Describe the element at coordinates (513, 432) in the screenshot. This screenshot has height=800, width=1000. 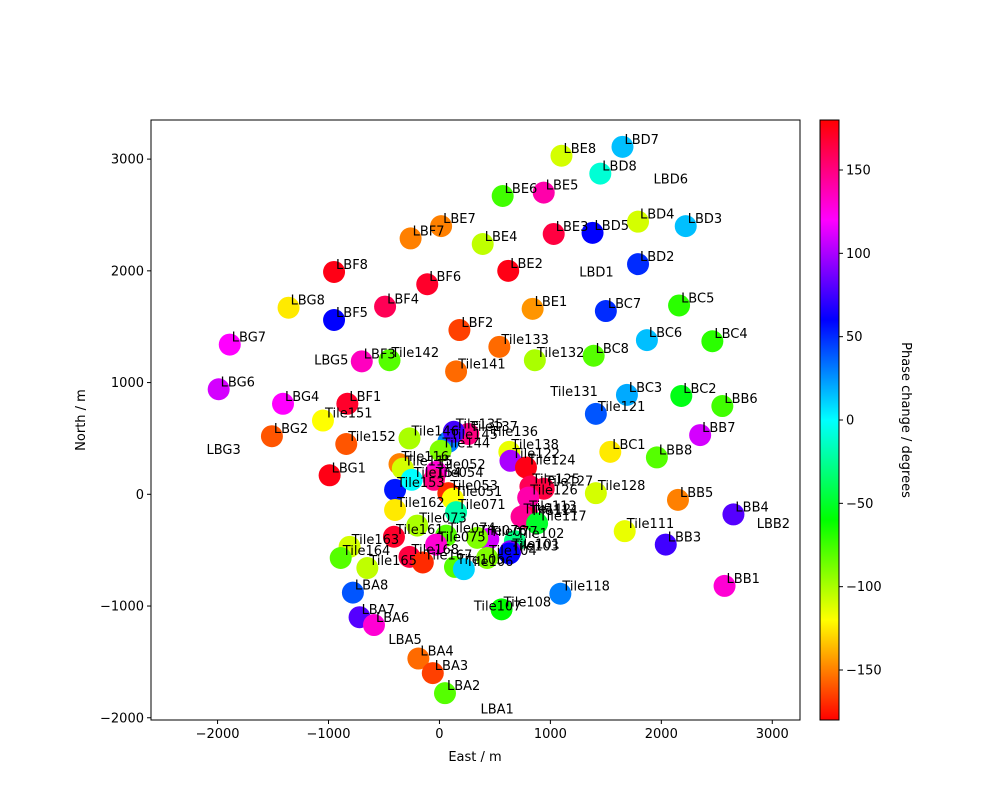
I see `point-label: Tile136` at that location.